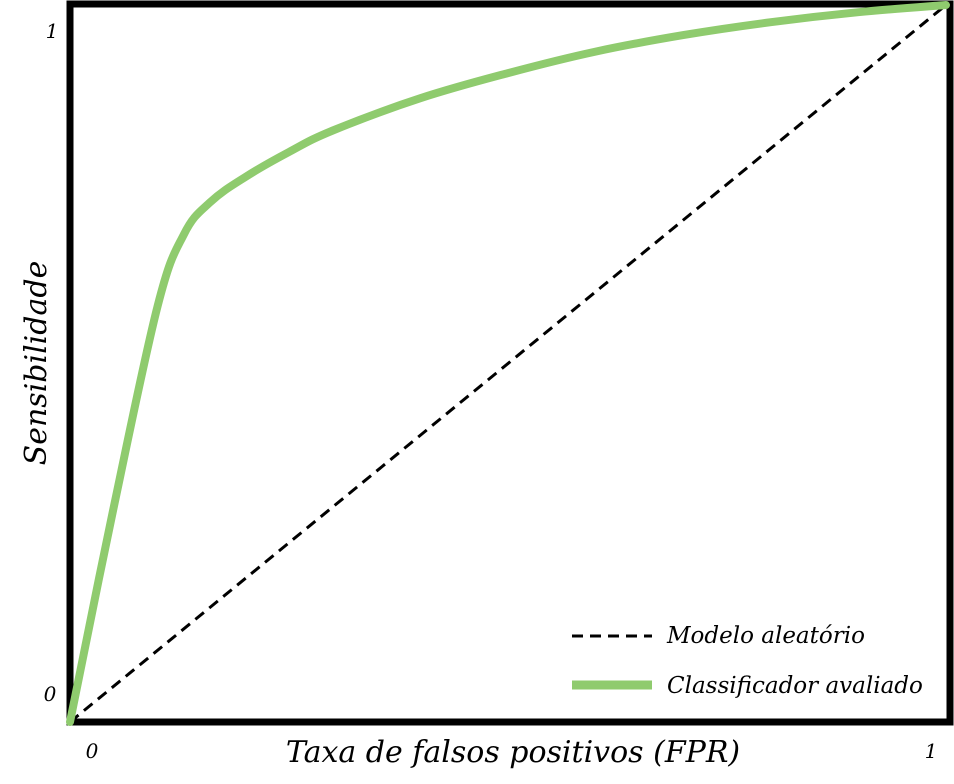 This screenshot has width=954, height=784. Describe the element at coordinates (36, 363) in the screenshot. I see `y-axis-label: Sensibilidade` at that location.